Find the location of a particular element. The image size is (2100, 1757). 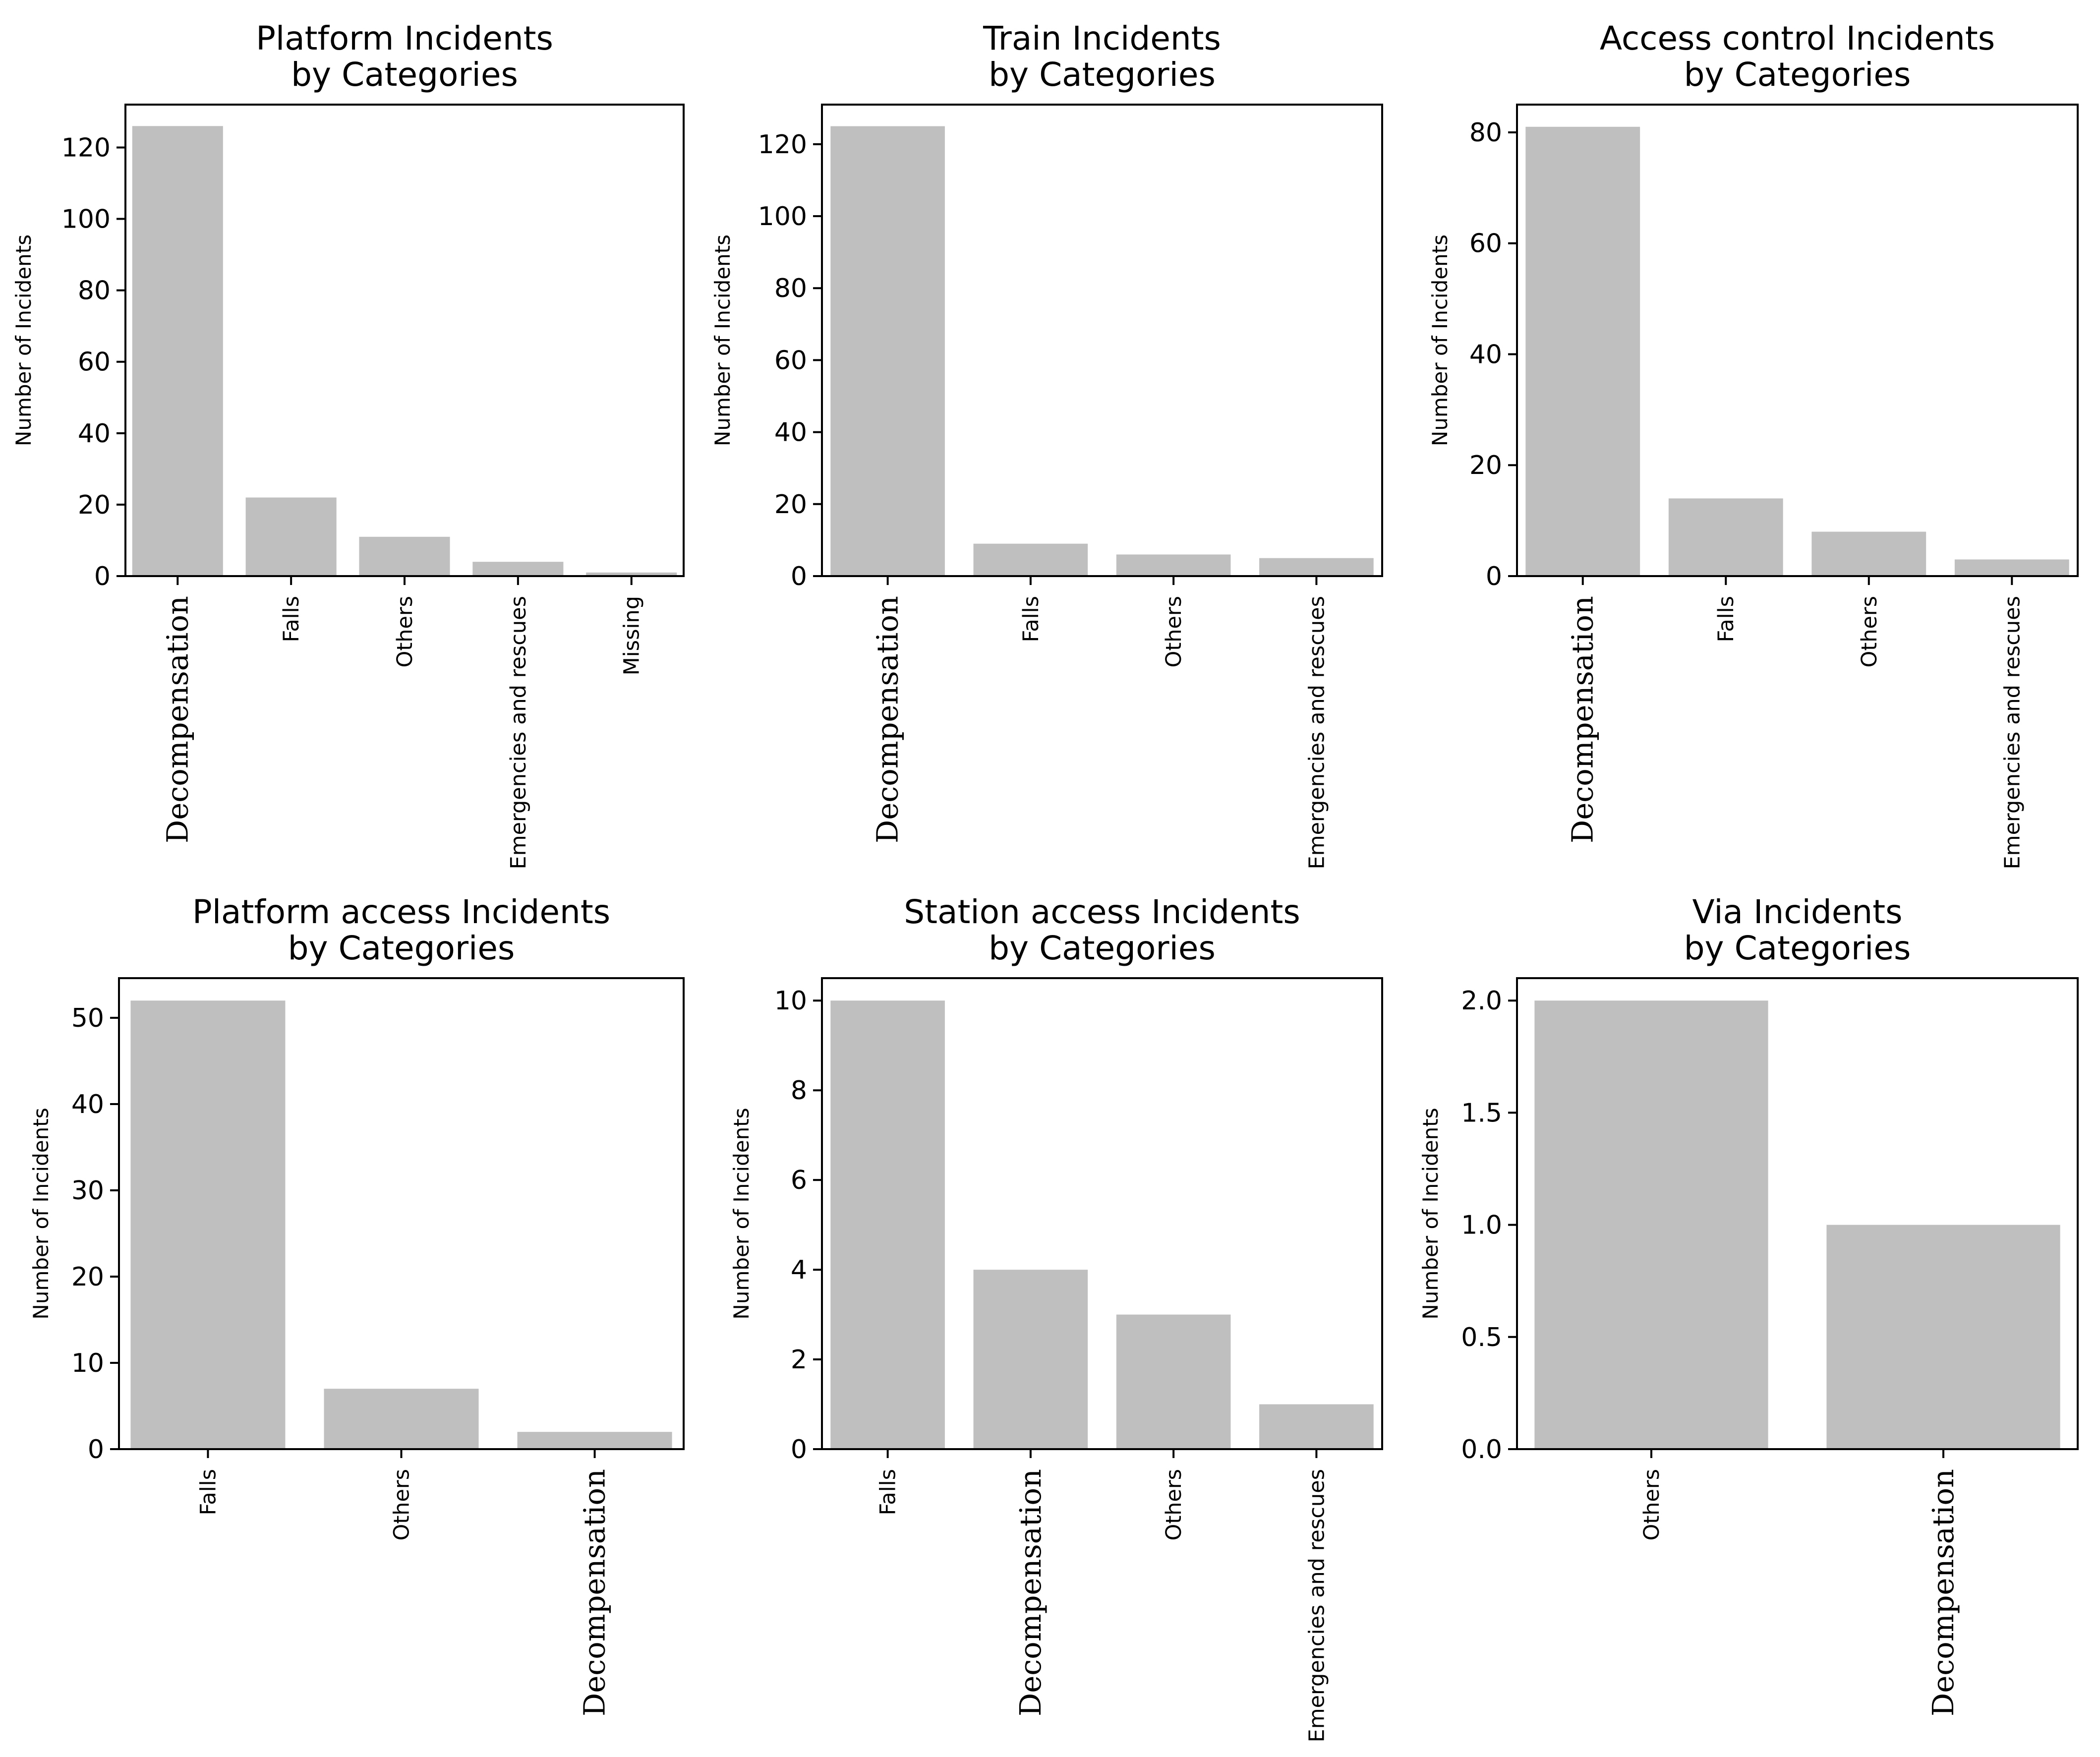

bar-missing is located at coordinates (631, 574).